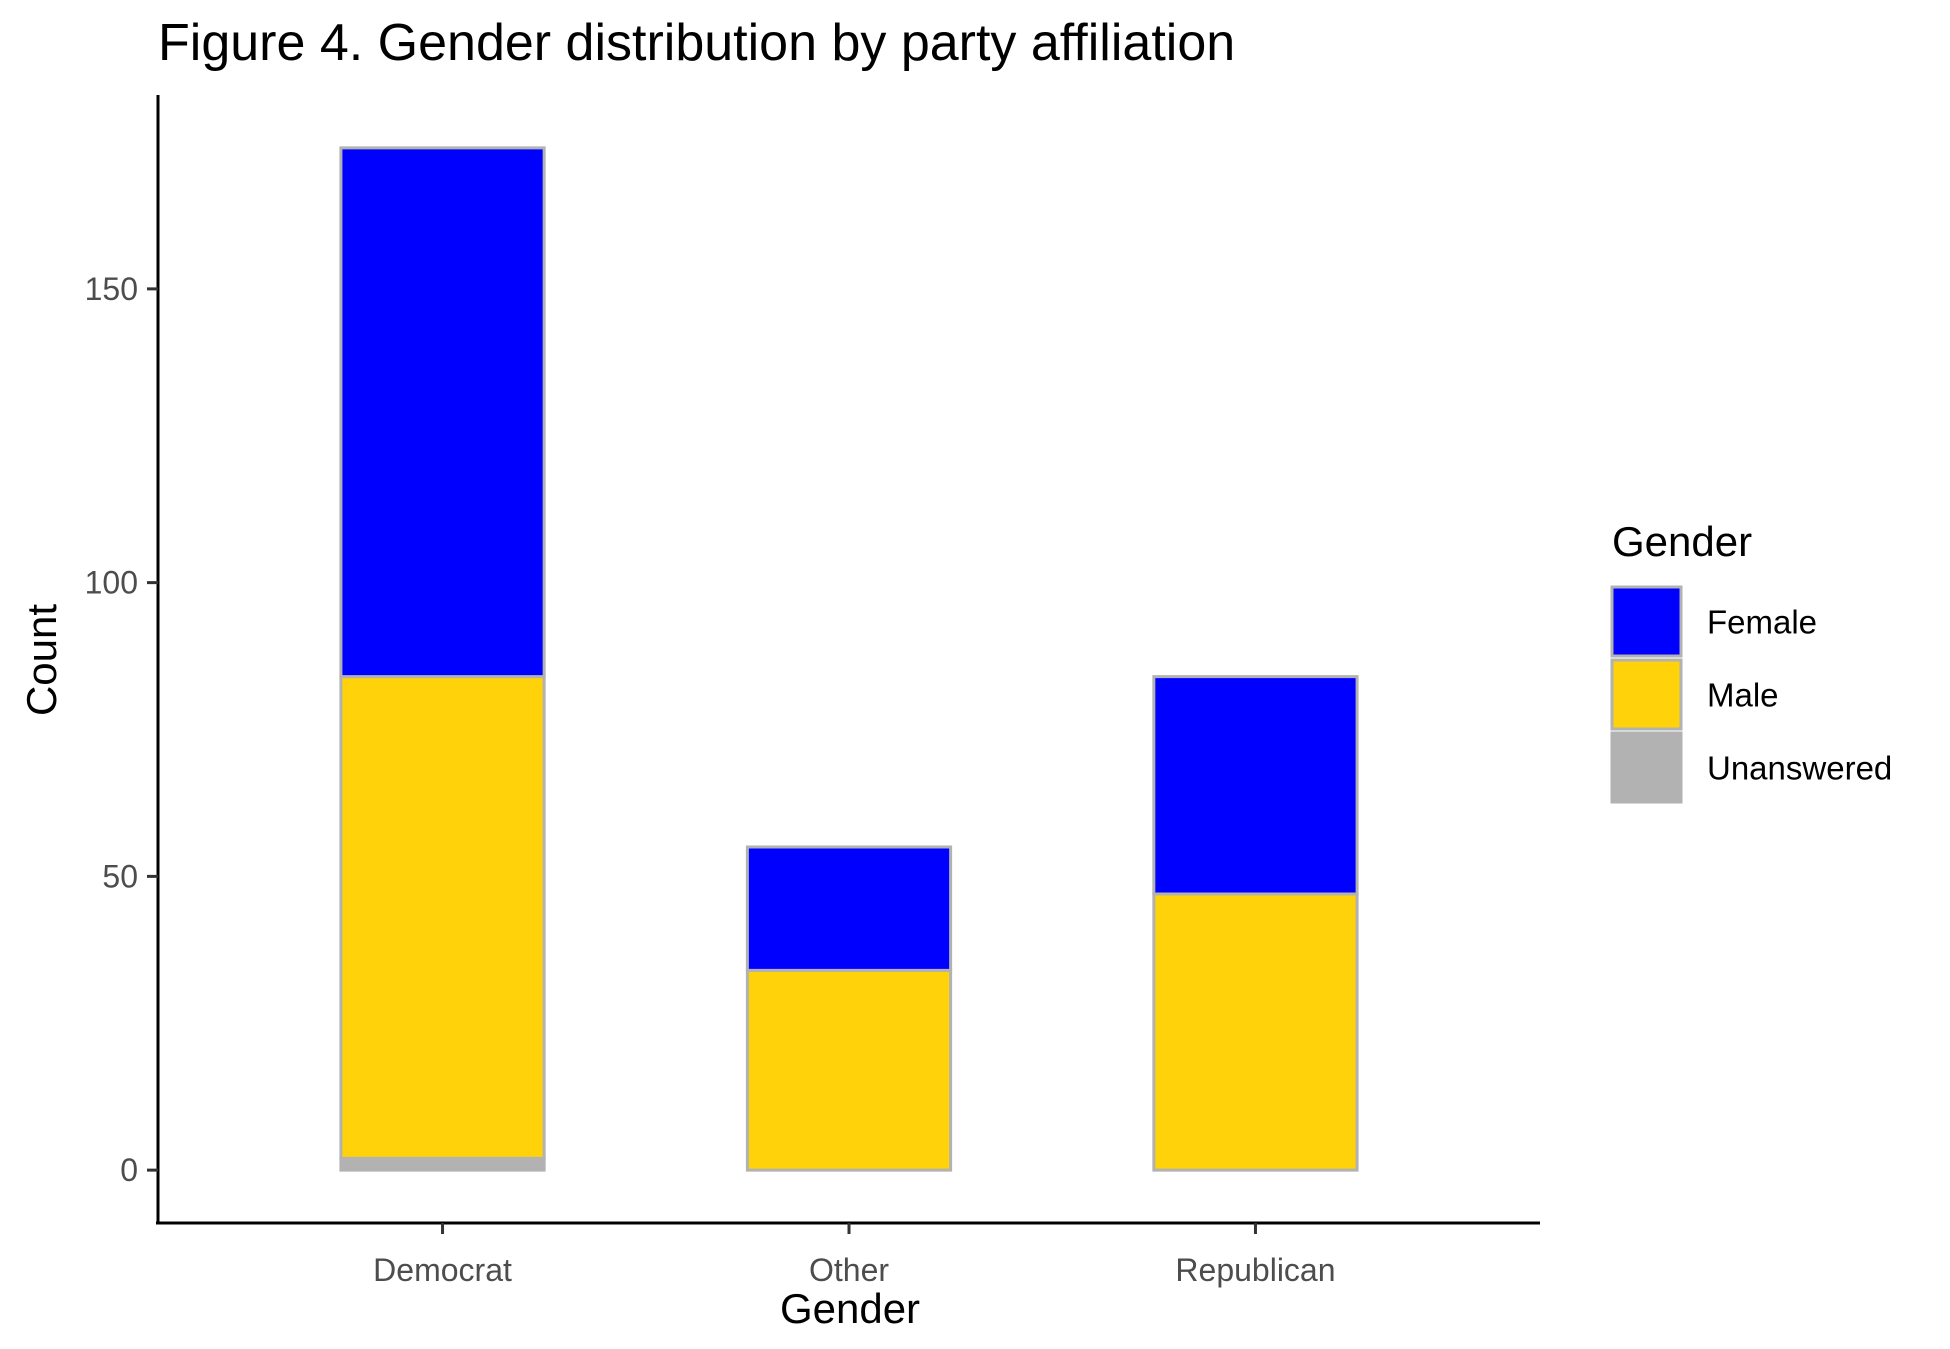  I want to click on bar-other-male, so click(849, 1070).